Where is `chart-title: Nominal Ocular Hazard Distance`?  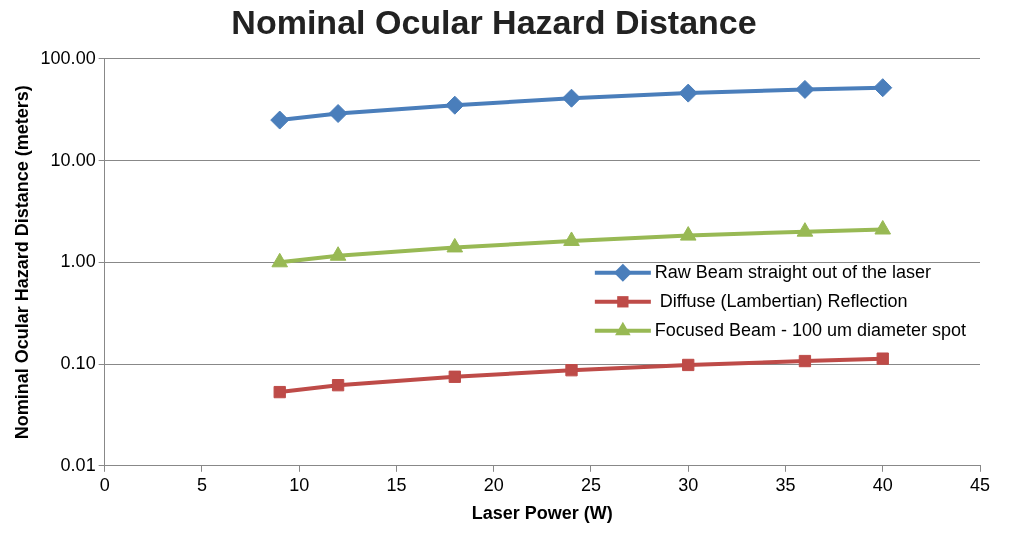
chart-title: Nominal Ocular Hazard Distance is located at coordinates (494, 21).